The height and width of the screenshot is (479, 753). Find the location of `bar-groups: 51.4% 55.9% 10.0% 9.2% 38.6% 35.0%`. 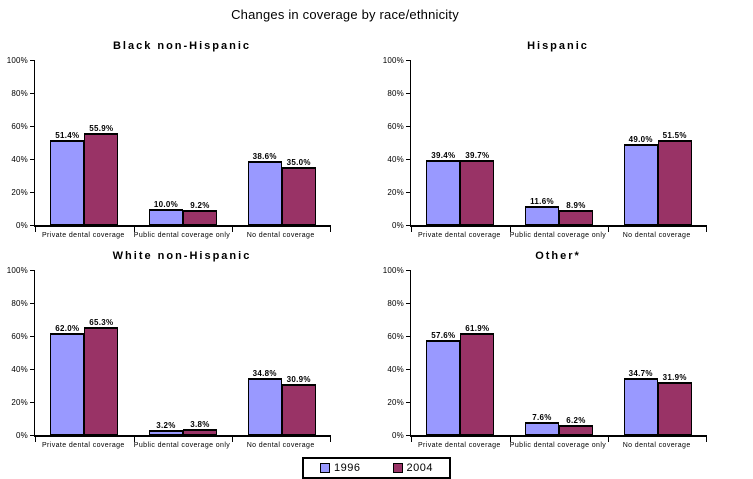

bar-groups: 51.4% 55.9% 10.0% 9.2% 38.6% 35.0% is located at coordinates (183, 142).